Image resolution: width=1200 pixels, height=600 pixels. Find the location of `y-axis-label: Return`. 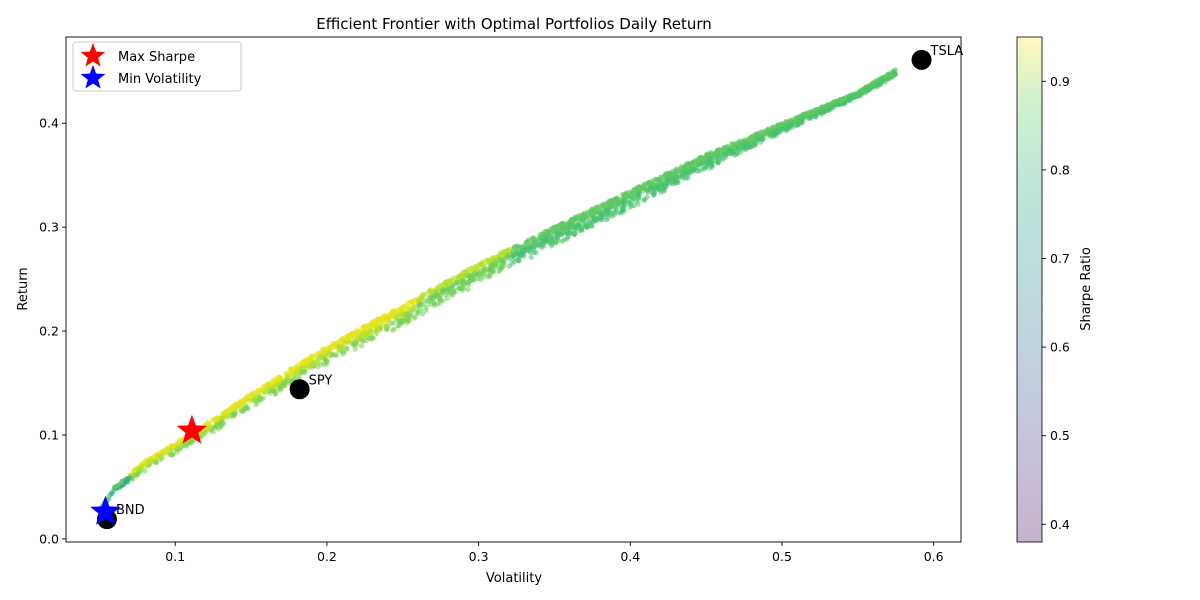

y-axis-label: Return is located at coordinates (23, 288).